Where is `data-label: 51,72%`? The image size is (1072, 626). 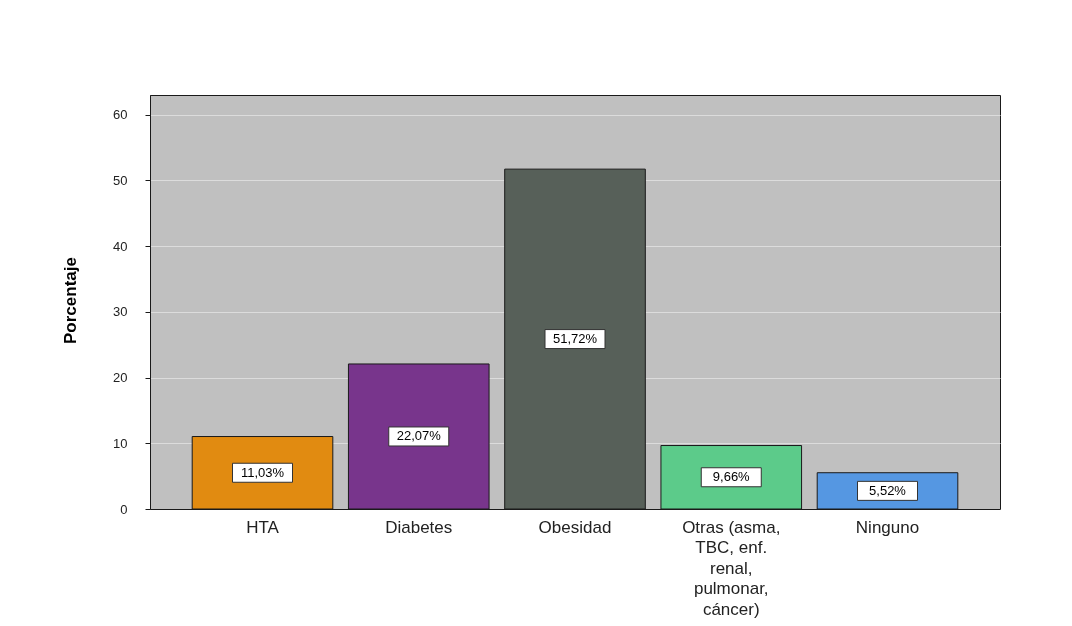
data-label: 51,72% is located at coordinates (575, 339).